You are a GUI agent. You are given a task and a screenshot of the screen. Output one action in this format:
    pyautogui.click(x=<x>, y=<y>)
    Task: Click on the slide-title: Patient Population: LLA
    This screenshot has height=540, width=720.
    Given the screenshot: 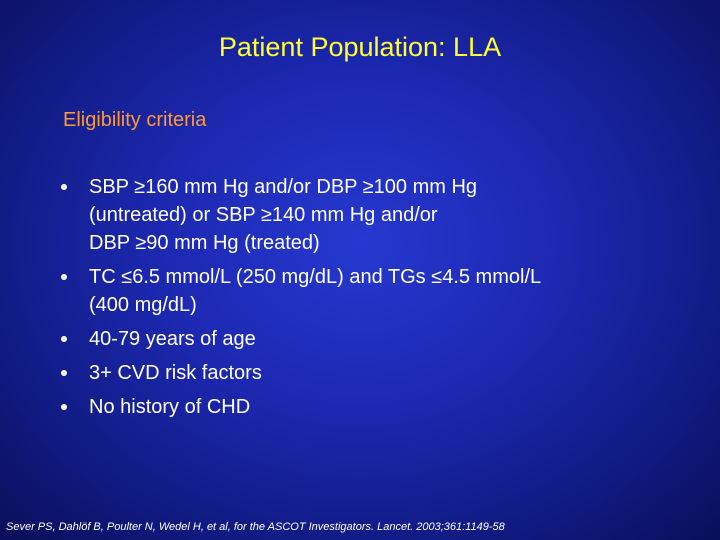 What is the action you would take?
    pyautogui.click(x=360, y=47)
    